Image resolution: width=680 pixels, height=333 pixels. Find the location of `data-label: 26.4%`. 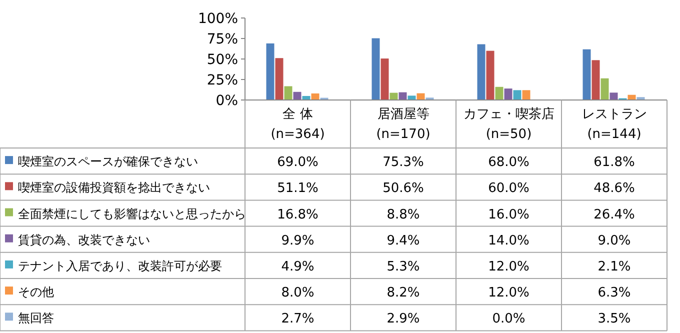

data-label: 26.4% is located at coordinates (614, 214).